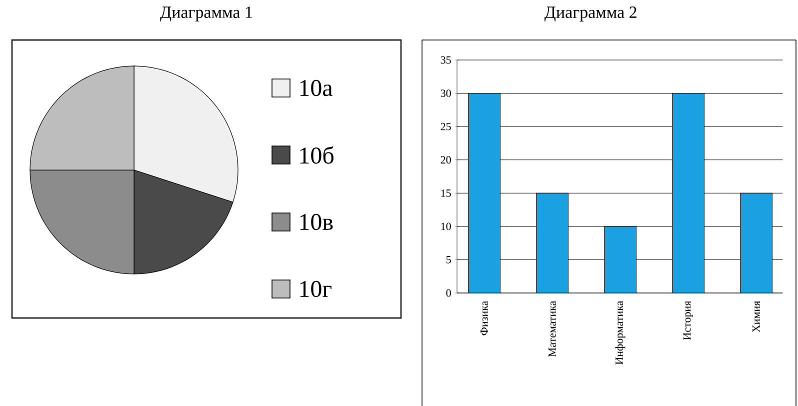 This screenshot has width=798, height=406. What do you see at coordinates (316, 222) in the screenshot?
I see `legend-label: 10в` at bounding box center [316, 222].